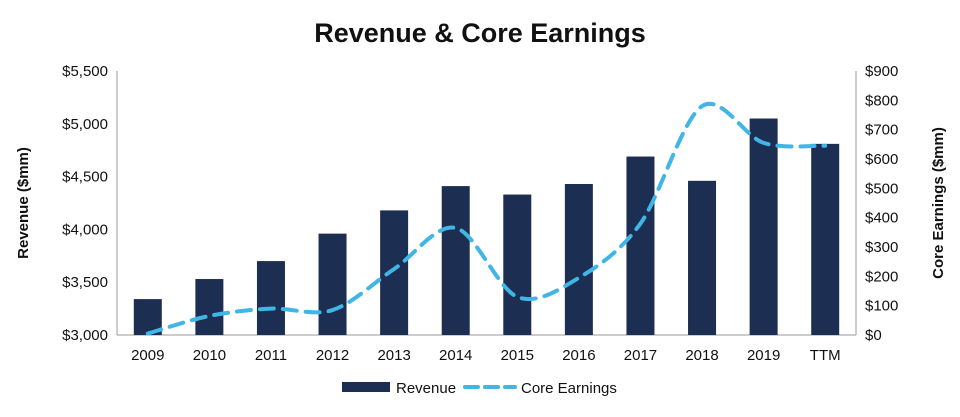 This screenshot has height=417, width=960. What do you see at coordinates (271, 355) in the screenshot?
I see `x-tick-label: 2011` at bounding box center [271, 355].